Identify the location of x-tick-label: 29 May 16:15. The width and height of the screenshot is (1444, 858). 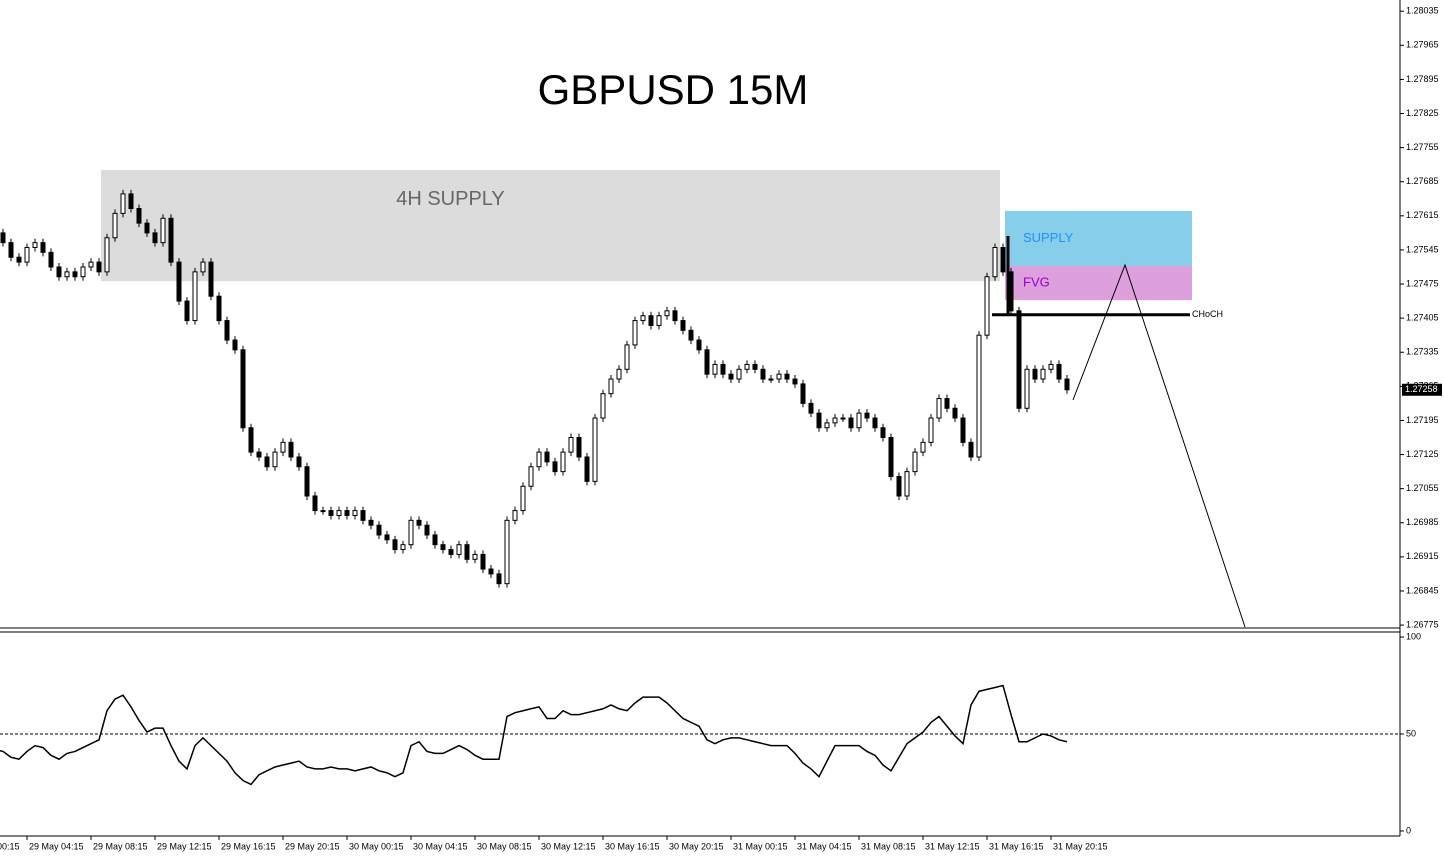
(248, 846).